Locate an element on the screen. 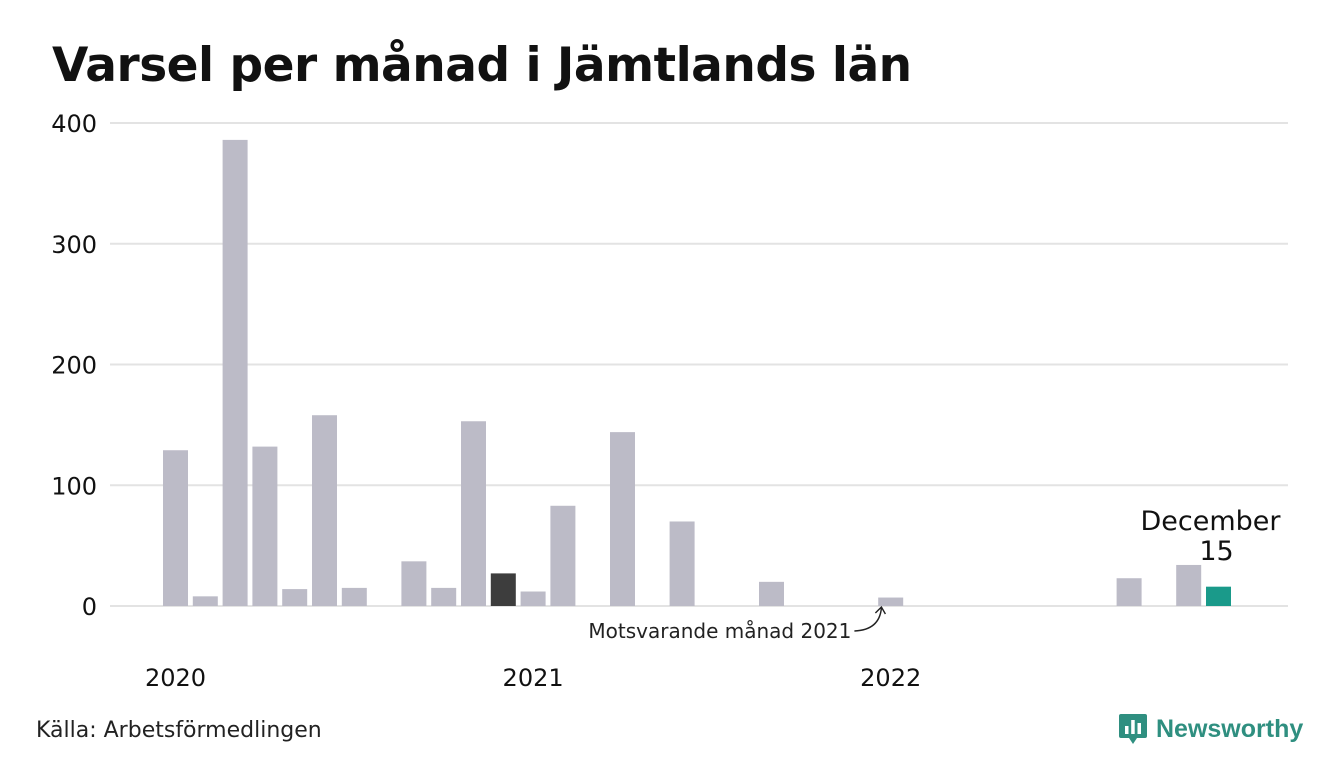 The width and height of the screenshot is (1340, 780). previous-year-annotation: Motsvarande månad 2021 is located at coordinates (719, 631).